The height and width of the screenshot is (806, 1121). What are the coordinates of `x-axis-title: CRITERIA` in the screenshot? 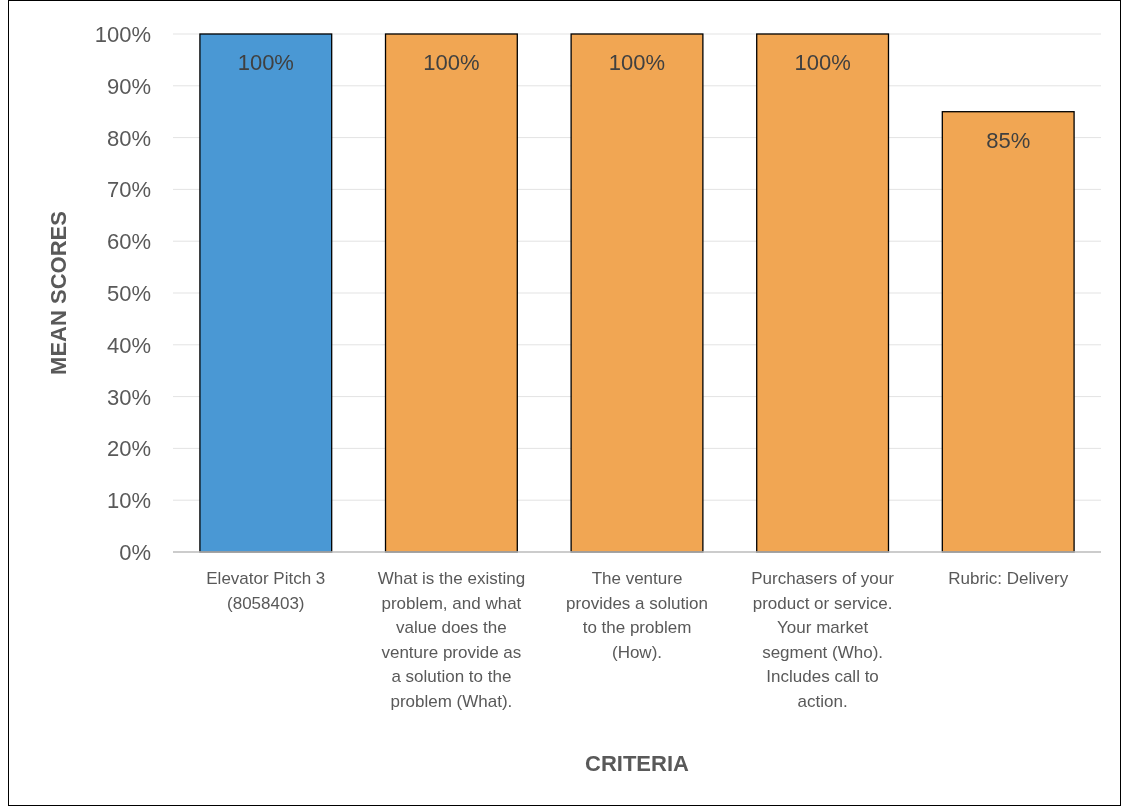 It's located at (637, 763).